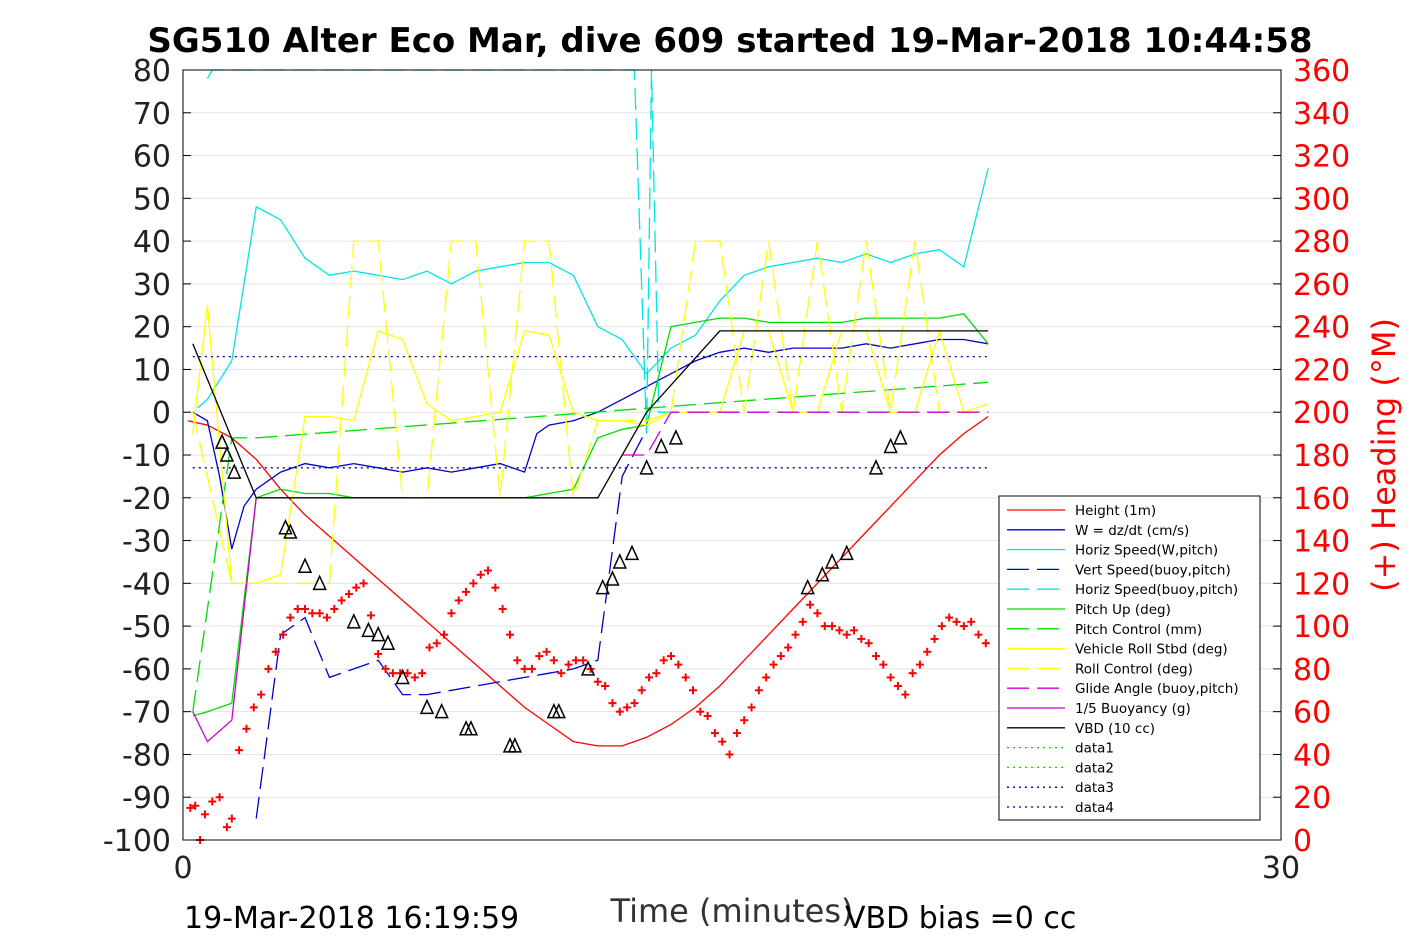  Describe the element at coordinates (152, 114) in the screenshot. I see `y-tick-label: 70` at that location.